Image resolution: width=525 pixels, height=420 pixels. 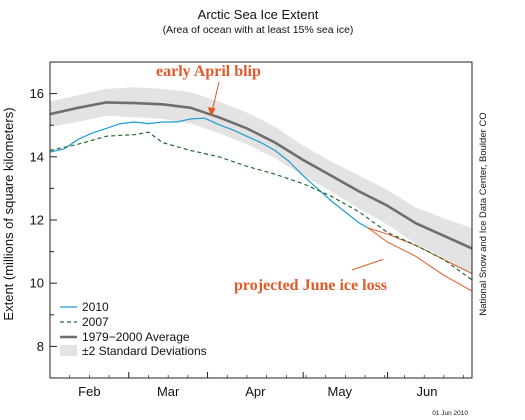 I want to click on legend-band-swatch, so click(x=68, y=350).